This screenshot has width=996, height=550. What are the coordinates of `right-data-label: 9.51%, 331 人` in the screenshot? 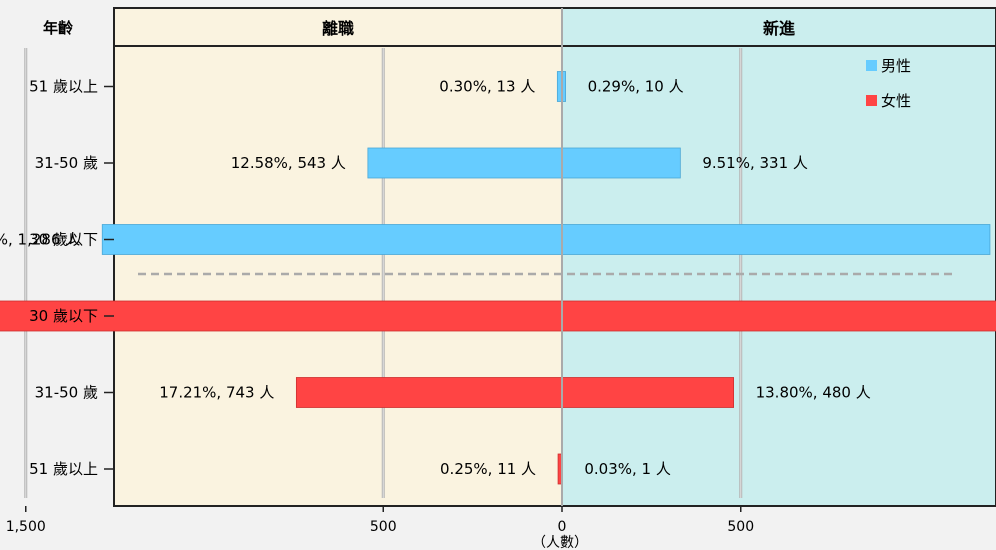 It's located at (755, 163).